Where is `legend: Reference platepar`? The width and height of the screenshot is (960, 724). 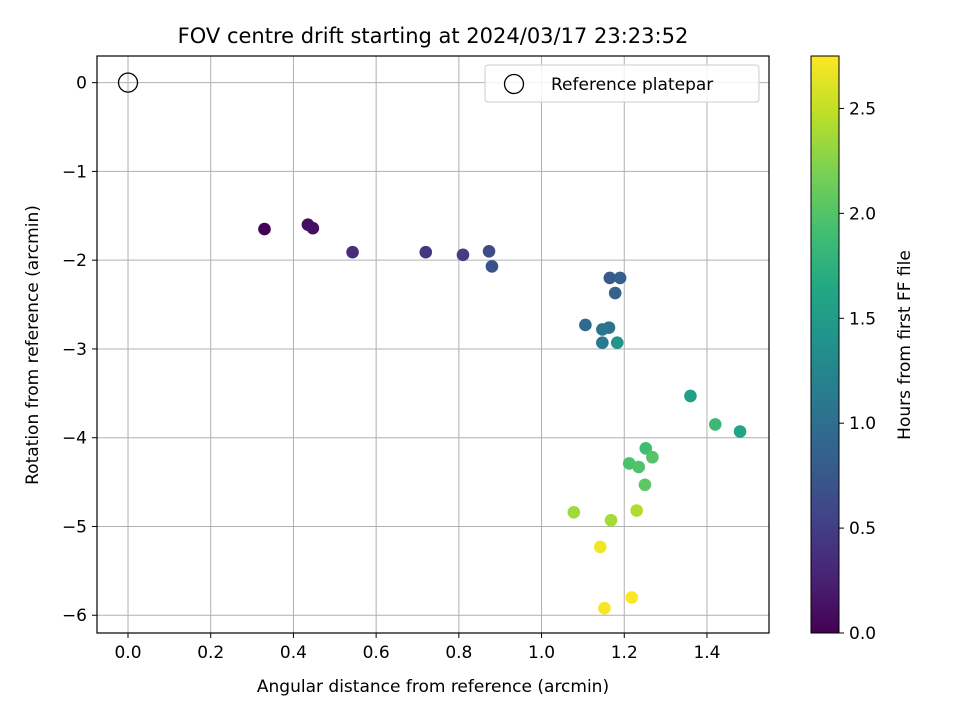
legend: Reference platepar is located at coordinates (622, 83).